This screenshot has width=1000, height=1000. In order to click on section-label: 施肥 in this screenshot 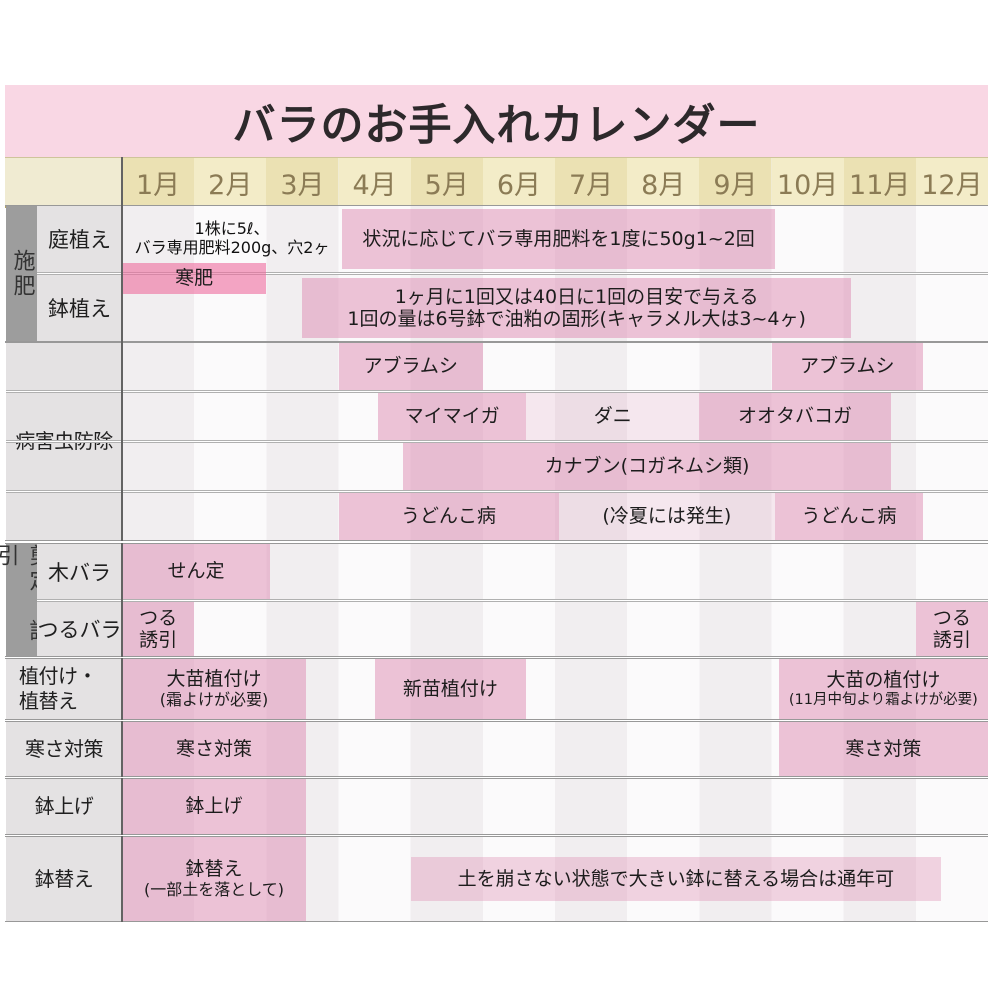, I will do `click(21, 273)`.